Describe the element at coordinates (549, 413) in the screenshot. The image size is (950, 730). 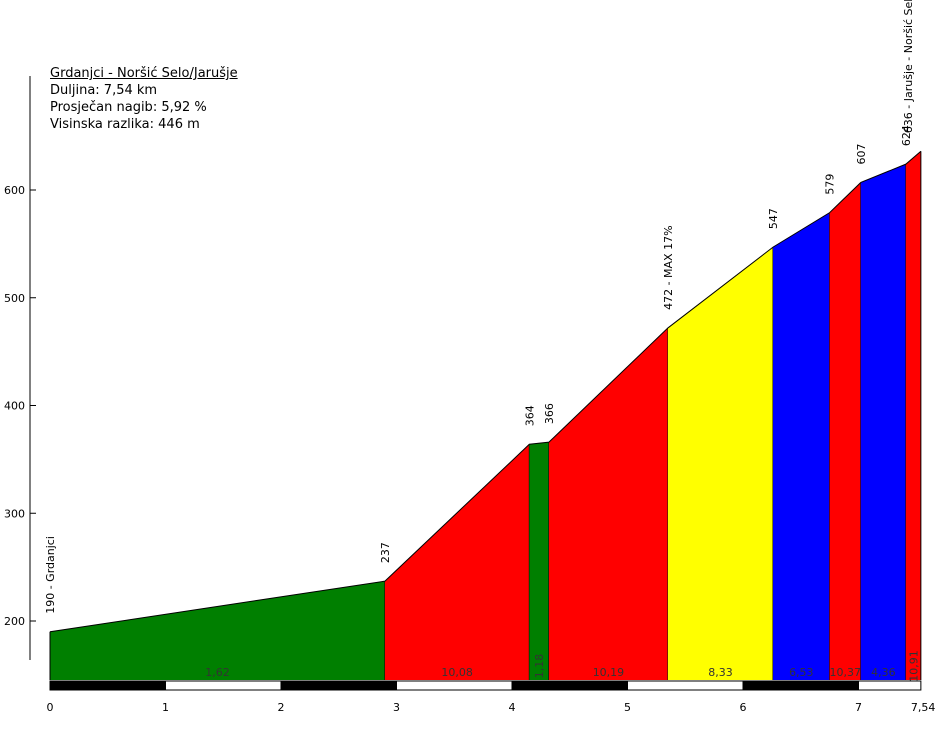
I see `point-label-3: 366` at that location.